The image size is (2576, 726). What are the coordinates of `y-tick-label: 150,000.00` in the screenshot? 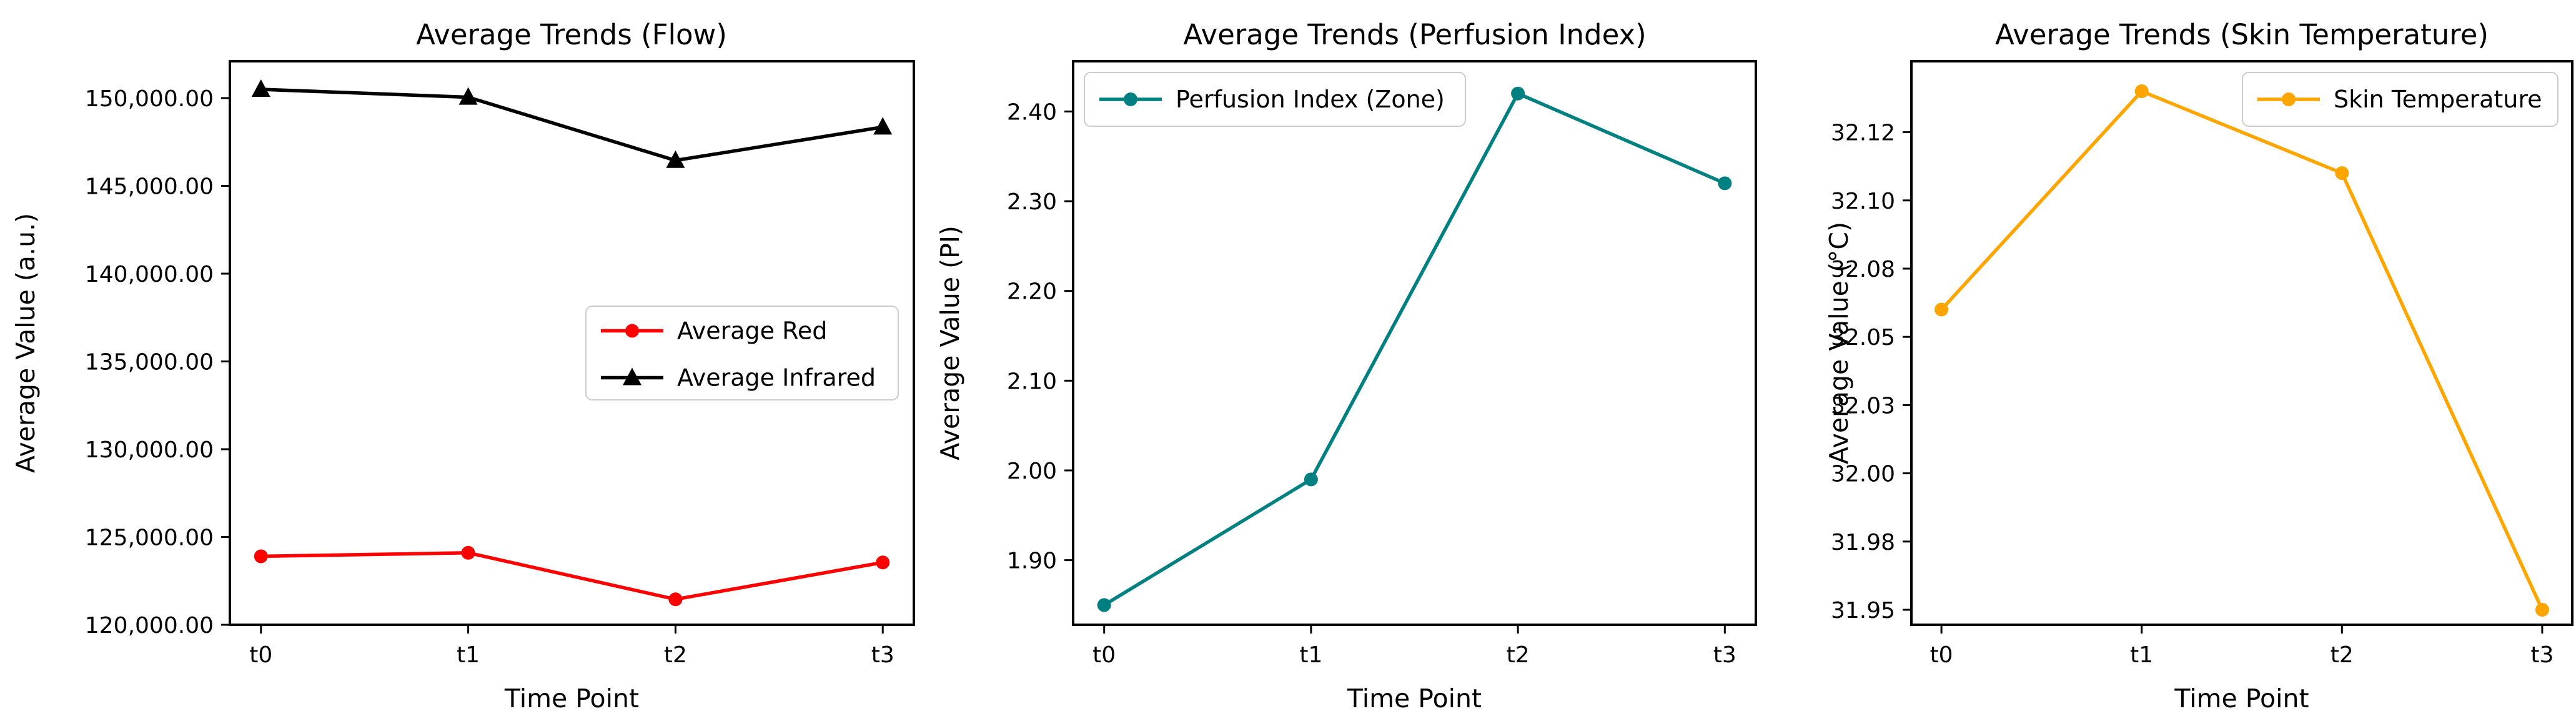 It's located at (149, 99).